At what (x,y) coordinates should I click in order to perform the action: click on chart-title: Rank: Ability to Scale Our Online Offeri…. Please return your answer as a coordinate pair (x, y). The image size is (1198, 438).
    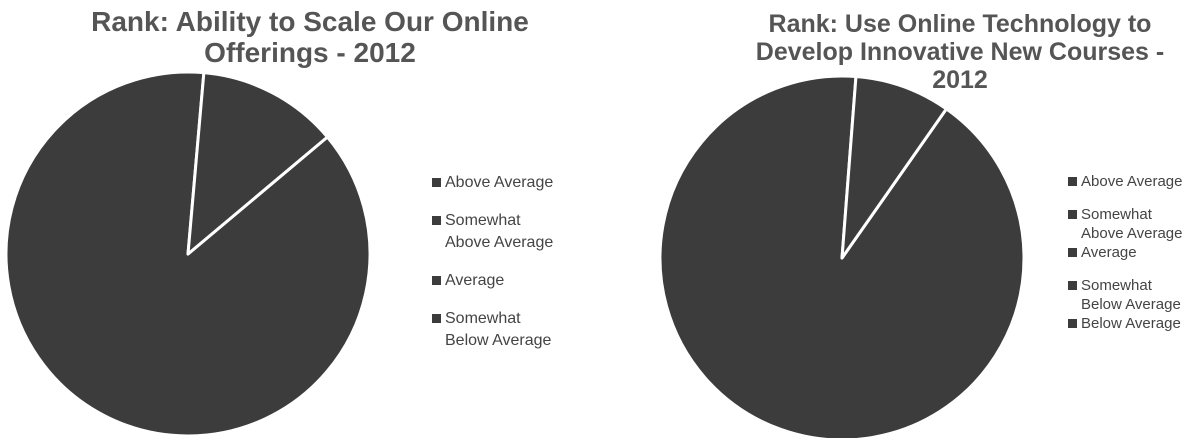
    Looking at the image, I should click on (310, 37).